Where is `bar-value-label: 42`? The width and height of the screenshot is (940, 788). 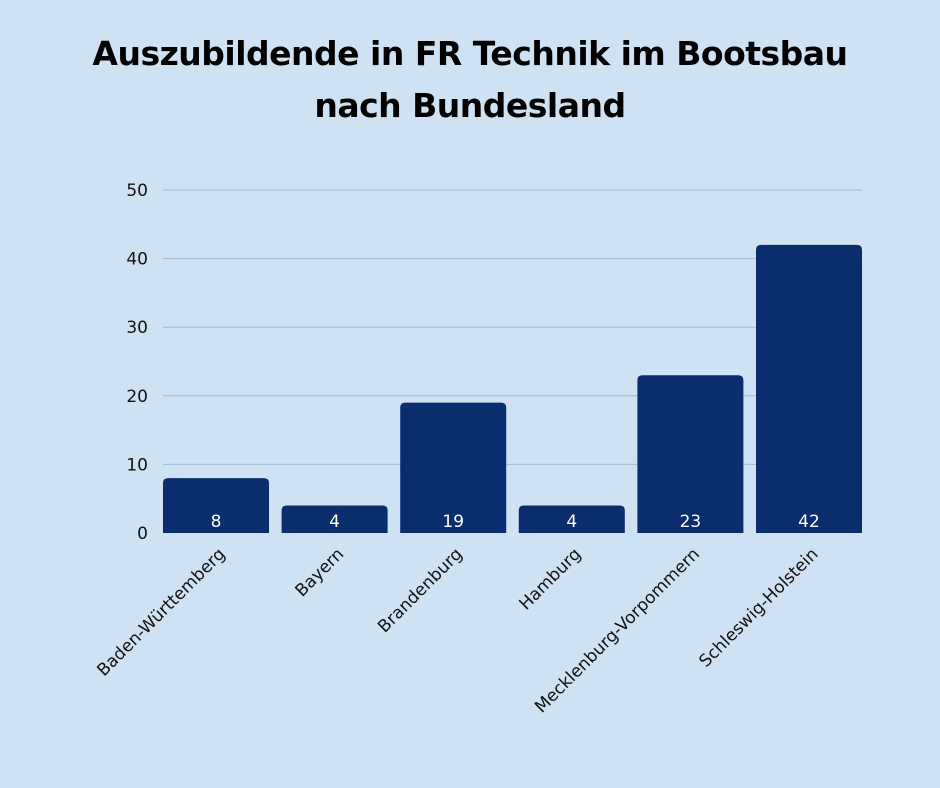 bar-value-label: 42 is located at coordinates (809, 522).